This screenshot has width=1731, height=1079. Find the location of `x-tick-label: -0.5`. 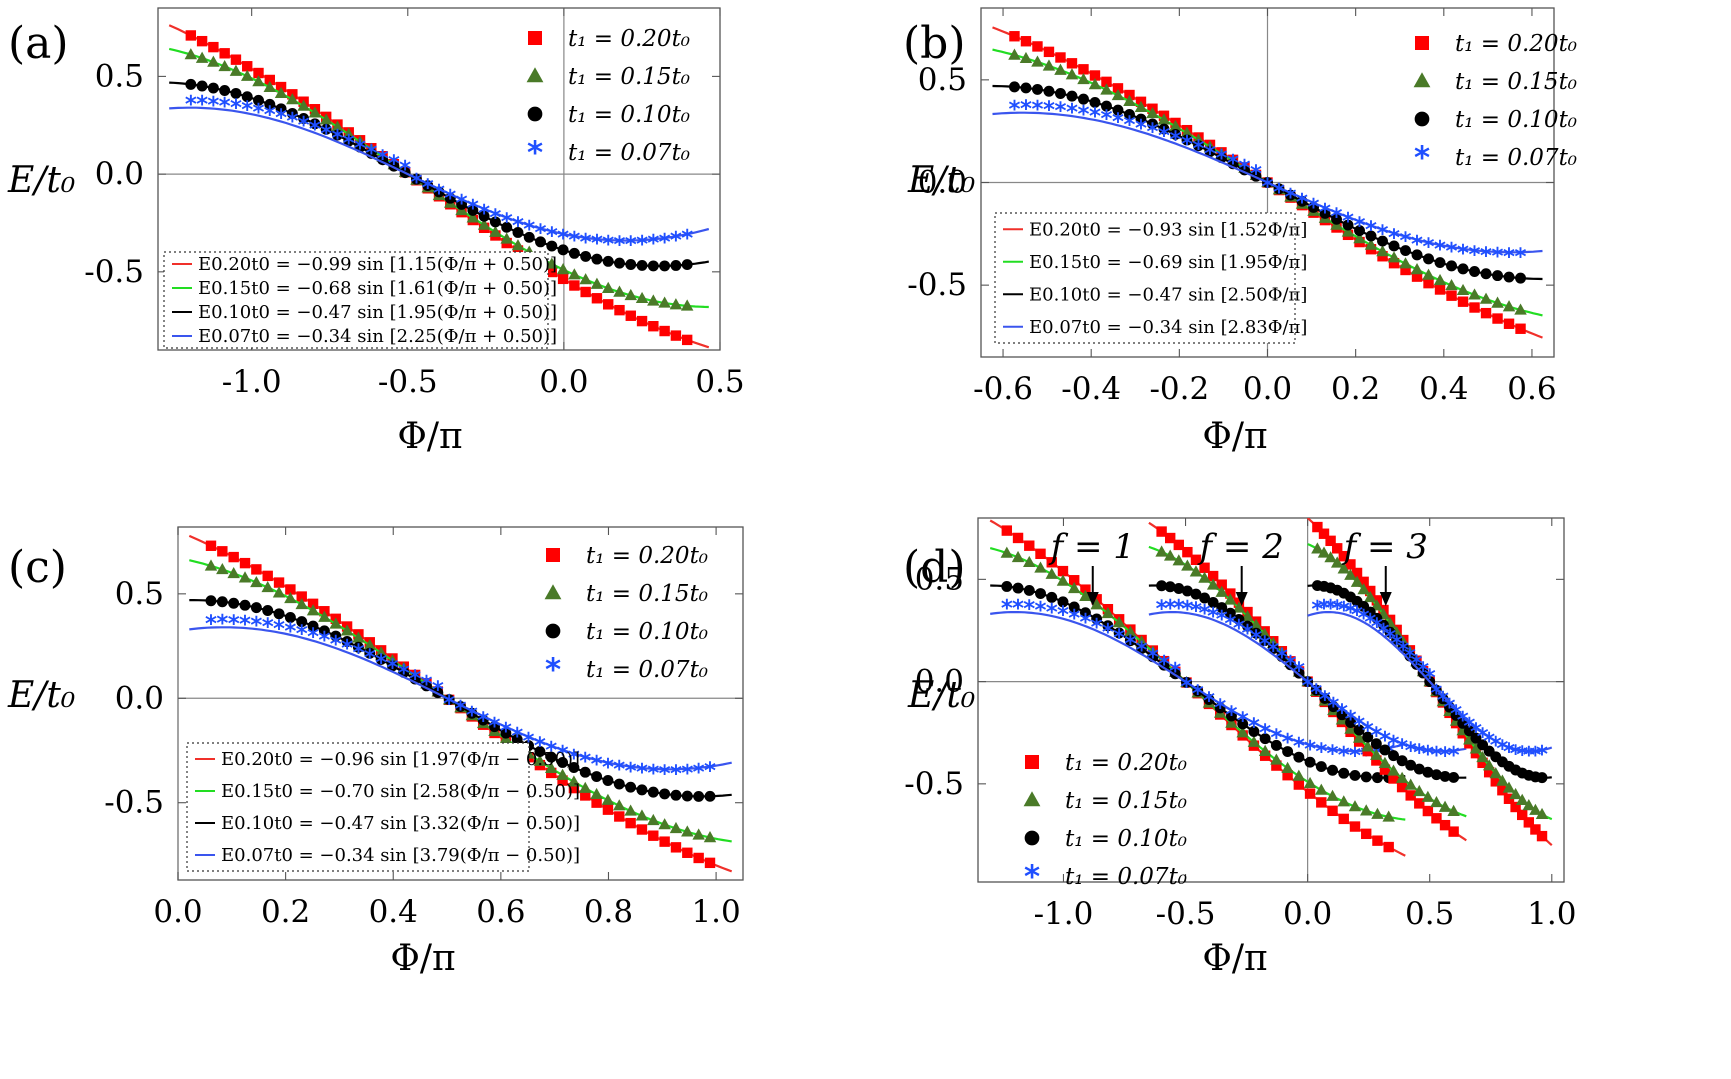

x-tick-label: -0.5 is located at coordinates (408, 382).